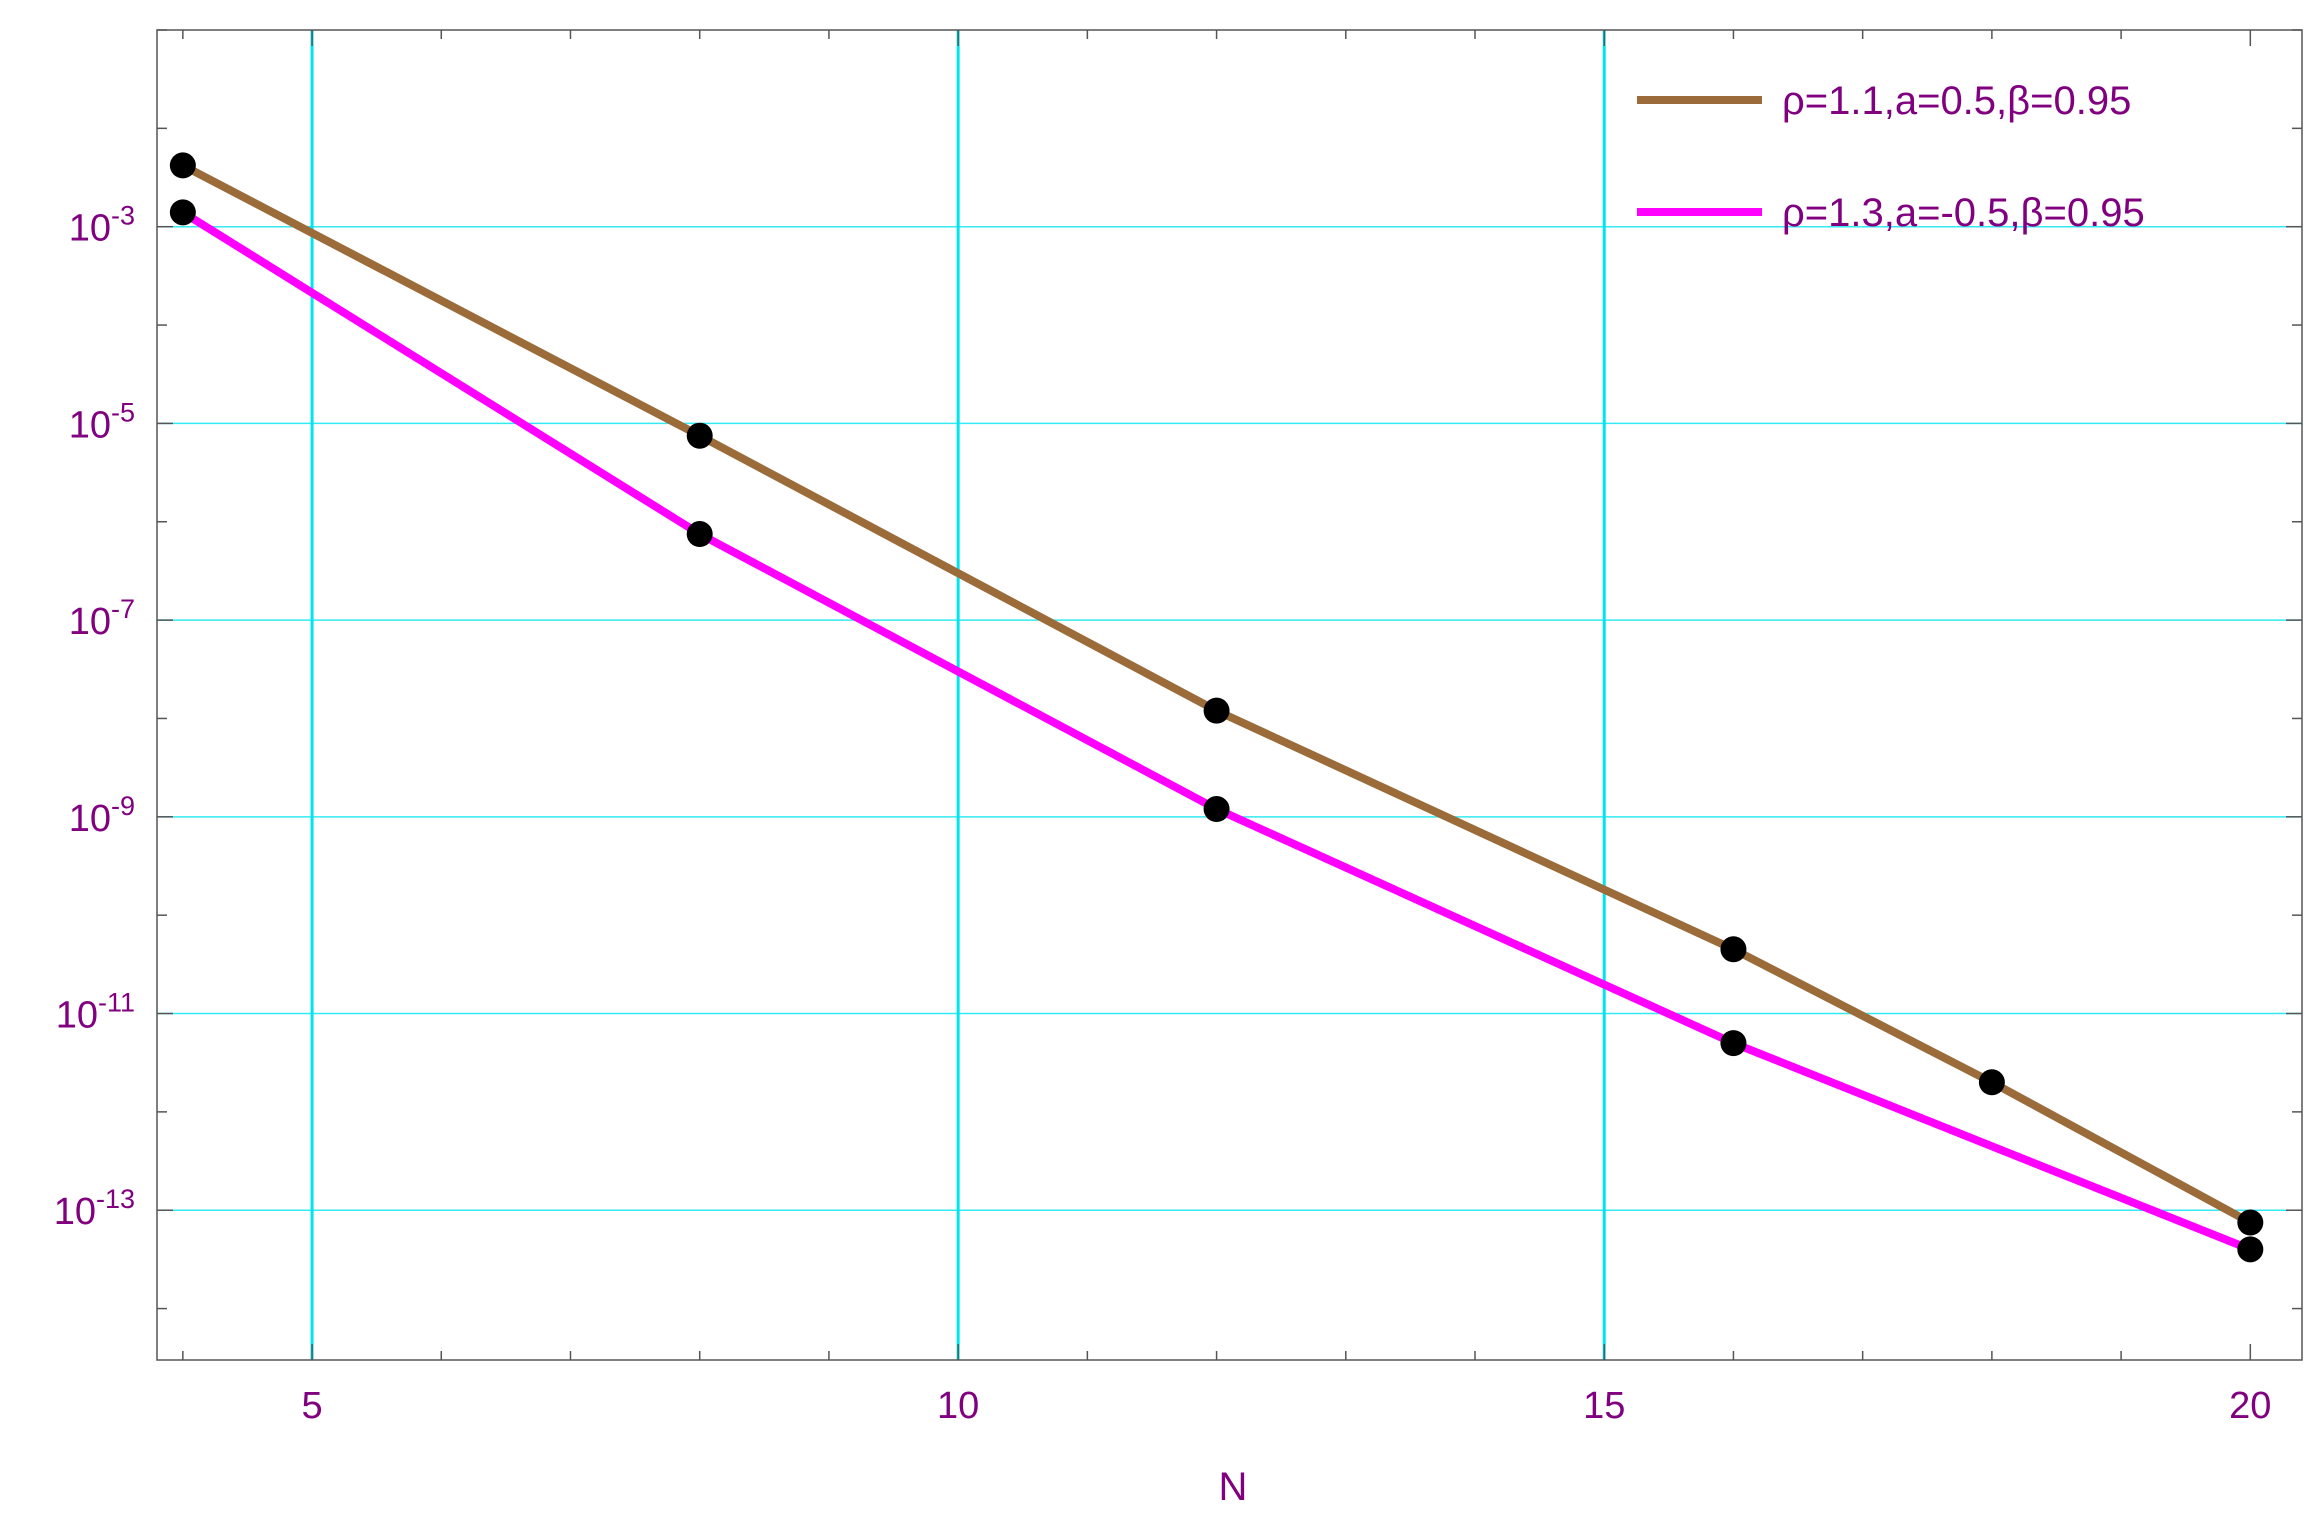 This screenshot has width=2323, height=1526. I want to click on y-tick-exponent: -3, so click(123, 216).